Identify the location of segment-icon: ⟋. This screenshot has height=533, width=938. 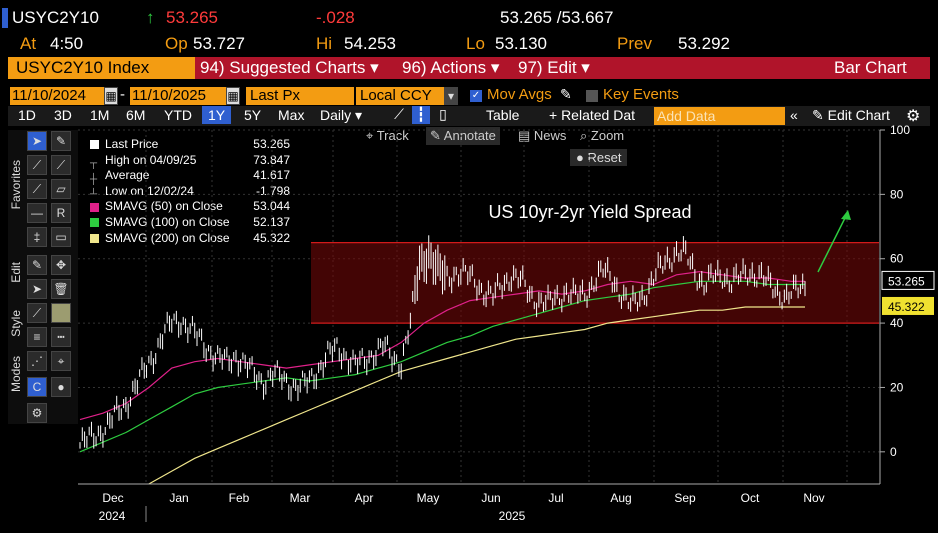
(37, 189).